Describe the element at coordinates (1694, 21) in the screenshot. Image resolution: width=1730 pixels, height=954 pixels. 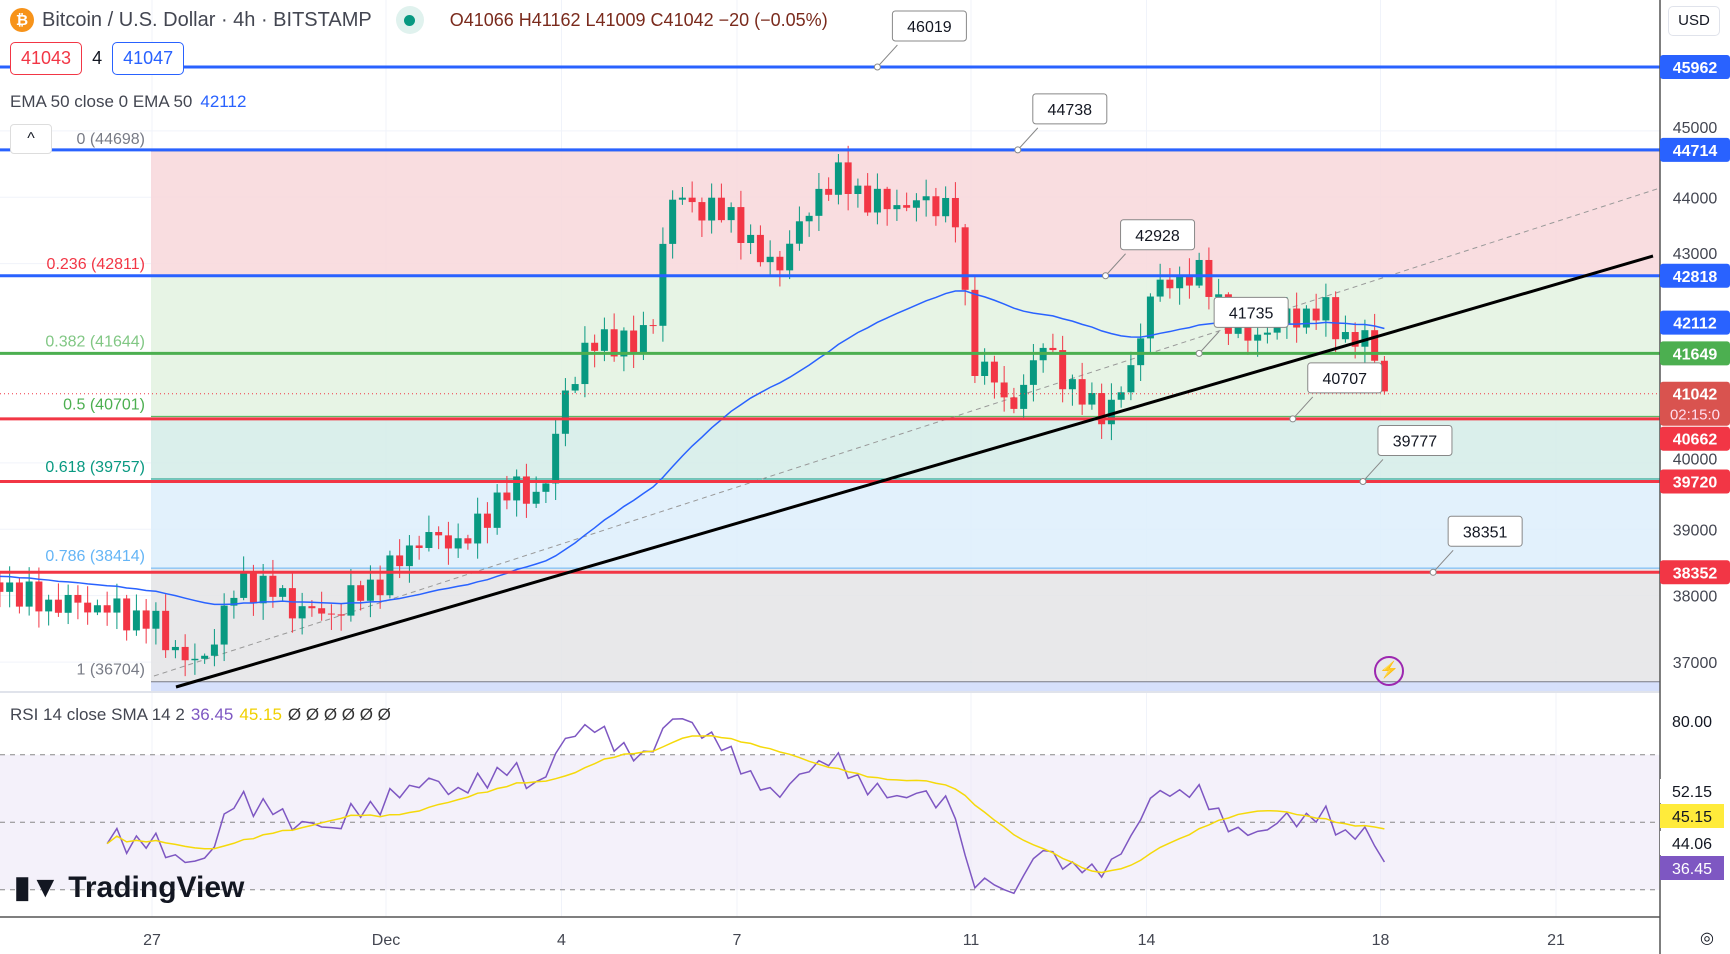
I see `currency-button: USD` at that location.